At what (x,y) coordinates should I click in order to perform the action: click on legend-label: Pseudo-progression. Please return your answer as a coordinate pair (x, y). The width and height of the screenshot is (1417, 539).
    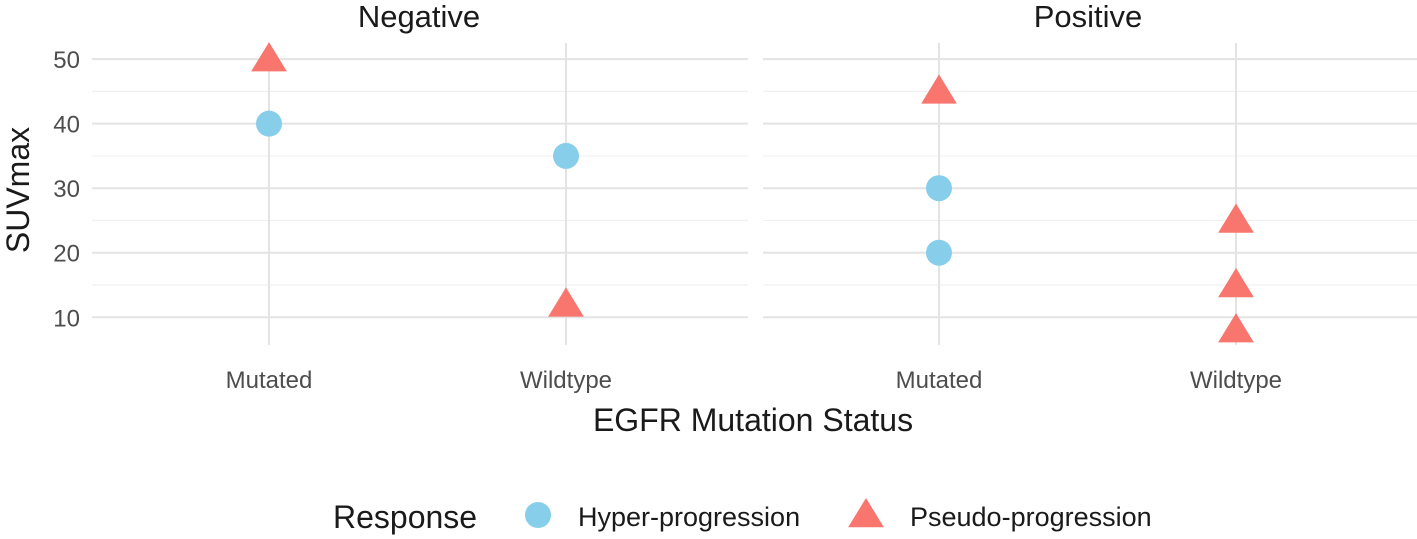
    Looking at the image, I should click on (1031, 517).